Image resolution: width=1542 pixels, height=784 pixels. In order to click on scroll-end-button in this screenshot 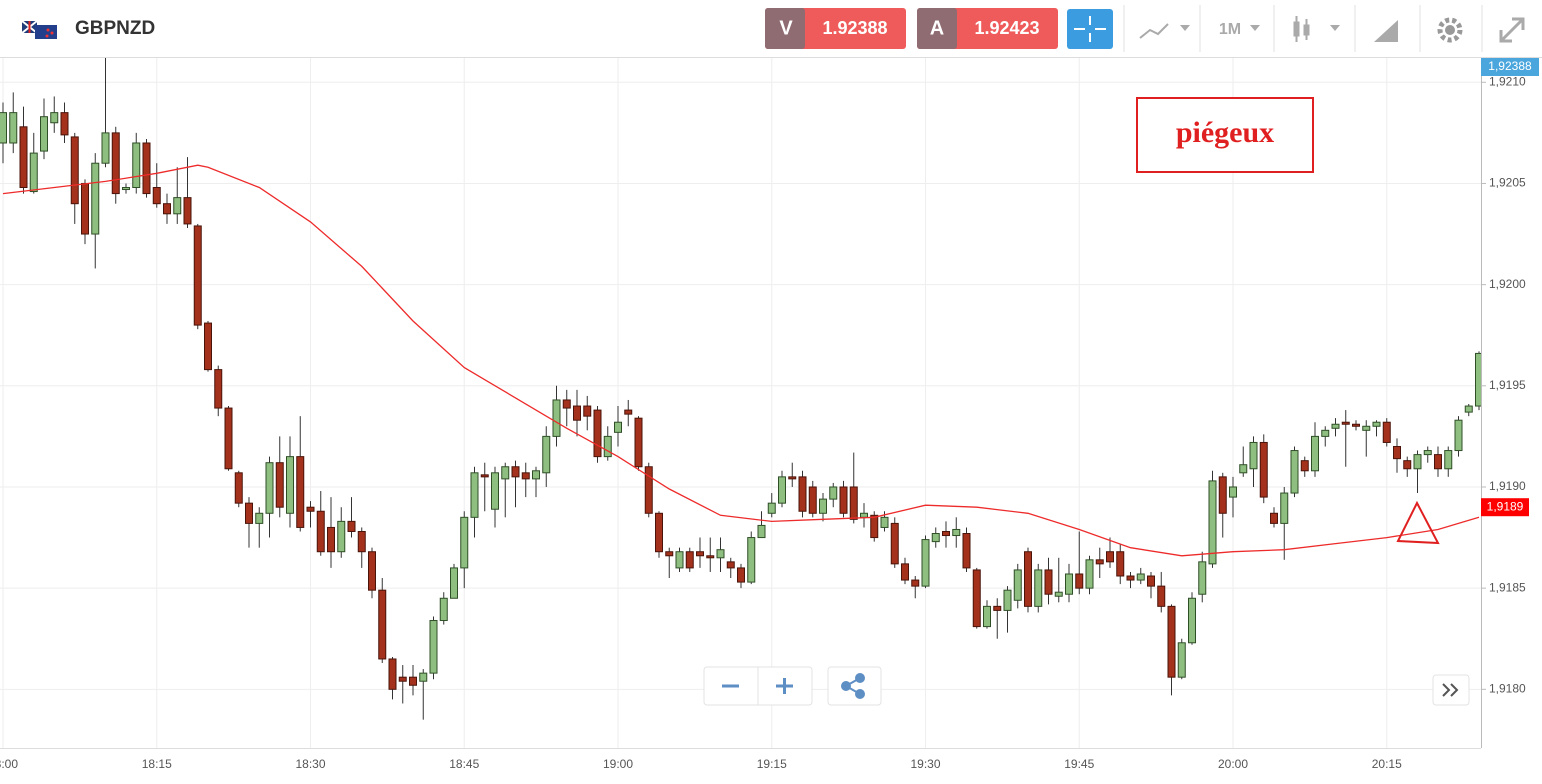, I will do `click(1450, 690)`.